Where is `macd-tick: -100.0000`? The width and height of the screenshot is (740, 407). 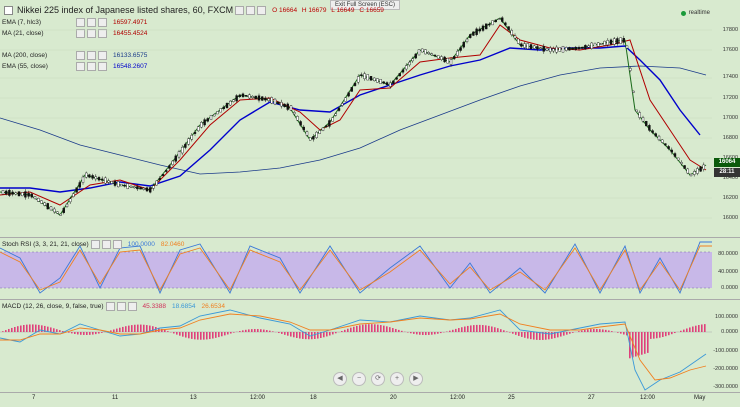
macd-tick: -100.0000 is located at coordinates (725, 351).